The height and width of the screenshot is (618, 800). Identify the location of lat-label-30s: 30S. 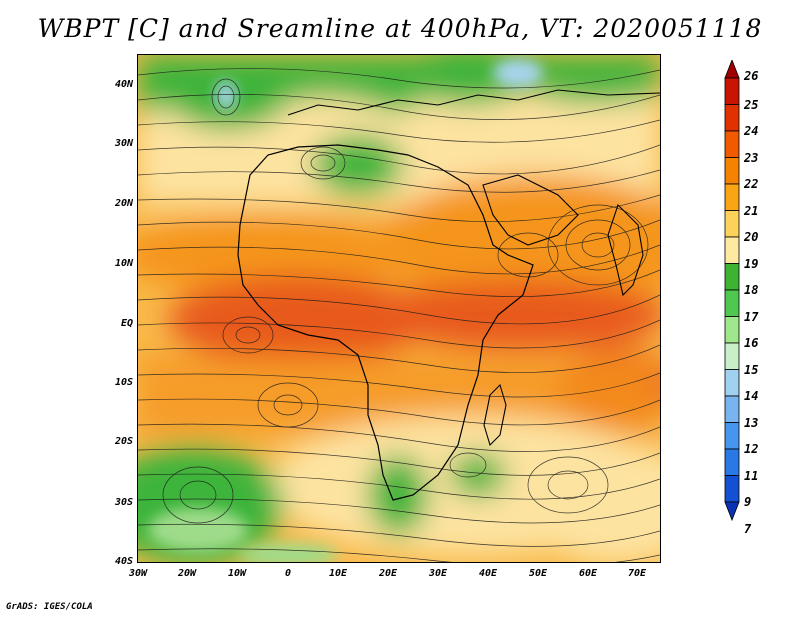
(123, 502).